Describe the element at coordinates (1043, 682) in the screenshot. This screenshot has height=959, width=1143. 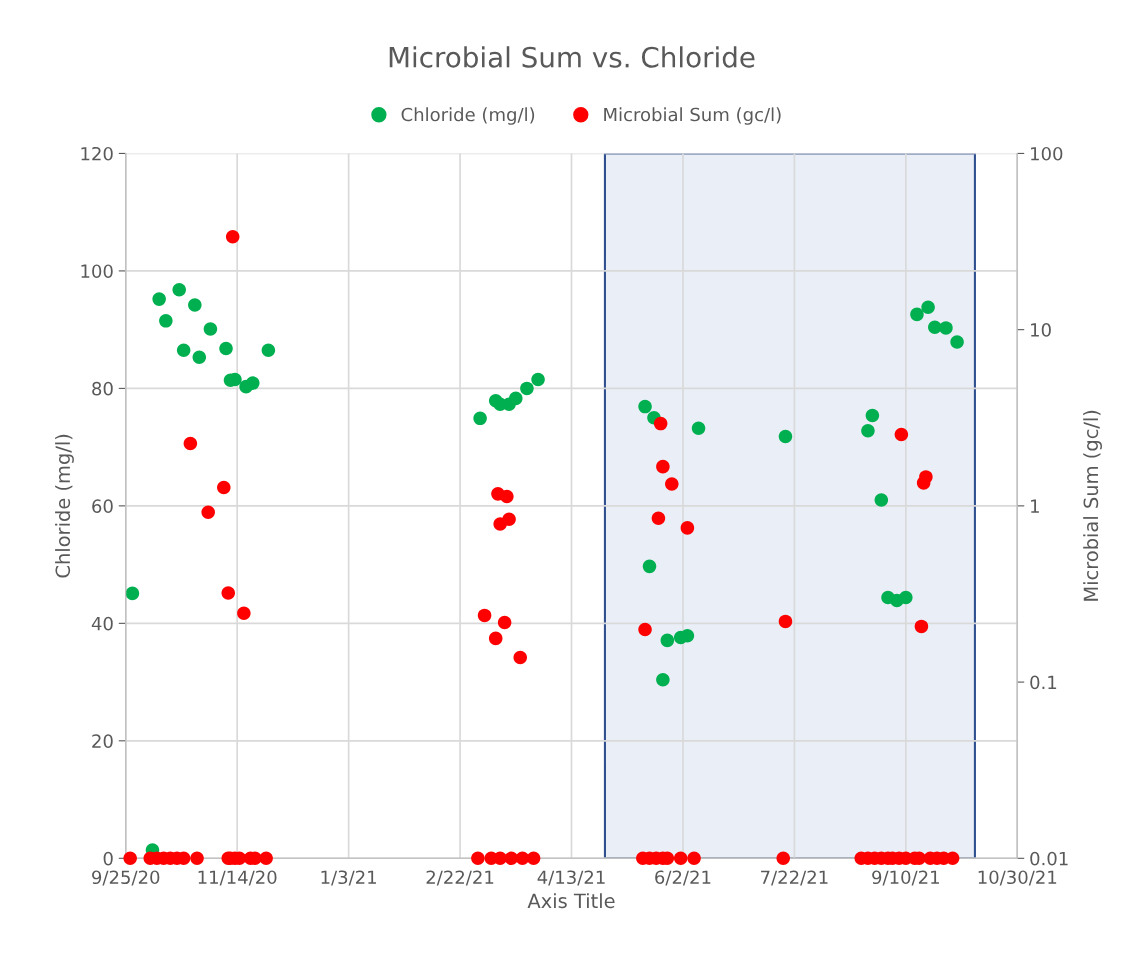
I see `y2-tick-label: 0.1` at that location.